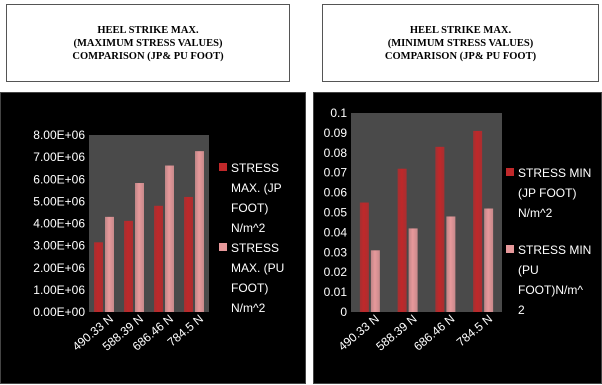 This screenshot has height=385, width=602. What do you see at coordinates (59, 179) in the screenshot?
I see `y-tick-label: 6.00E+06` at bounding box center [59, 179].